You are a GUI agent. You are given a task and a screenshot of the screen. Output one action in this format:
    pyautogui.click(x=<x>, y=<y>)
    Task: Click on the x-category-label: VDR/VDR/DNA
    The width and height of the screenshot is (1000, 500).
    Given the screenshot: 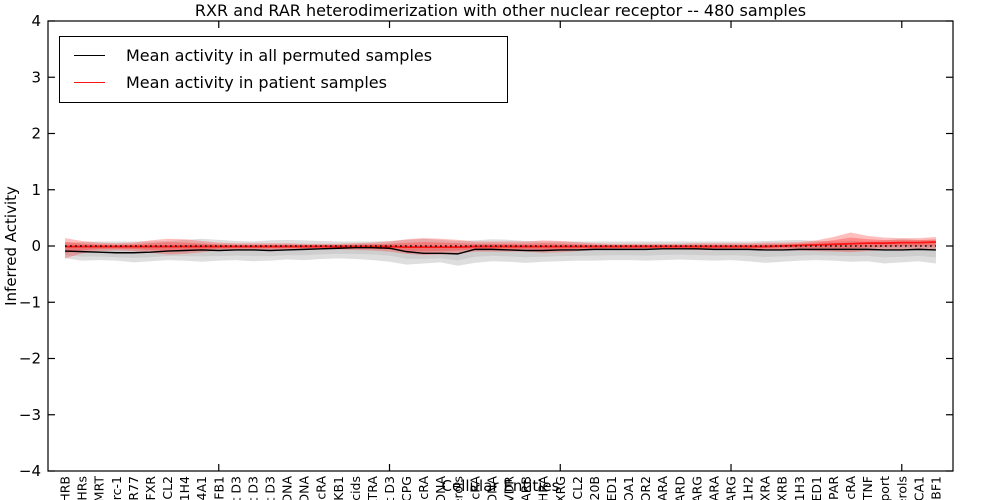 What is the action you would take?
    pyautogui.click(x=491, y=488)
    